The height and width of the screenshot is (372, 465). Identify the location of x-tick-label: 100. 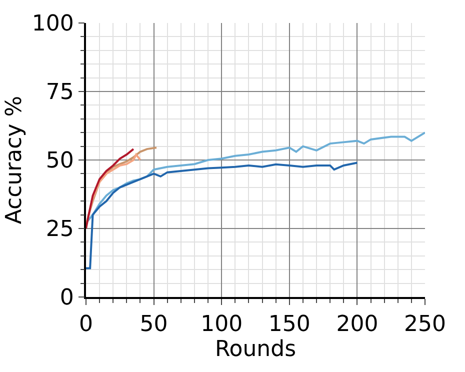
(221, 325).